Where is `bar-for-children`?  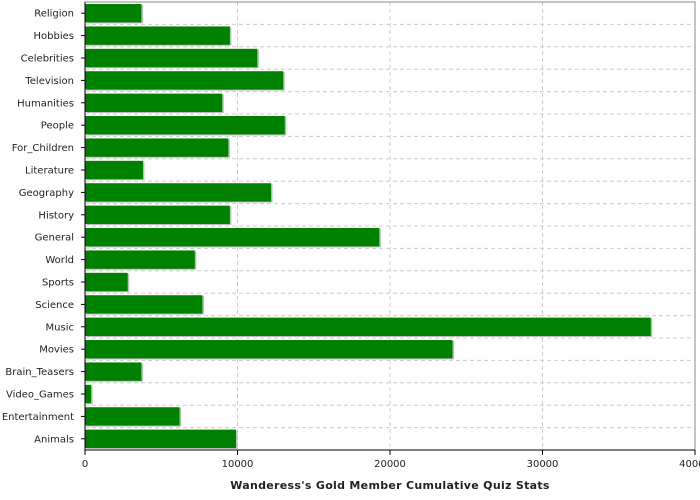 bar-for-children is located at coordinates (157, 147).